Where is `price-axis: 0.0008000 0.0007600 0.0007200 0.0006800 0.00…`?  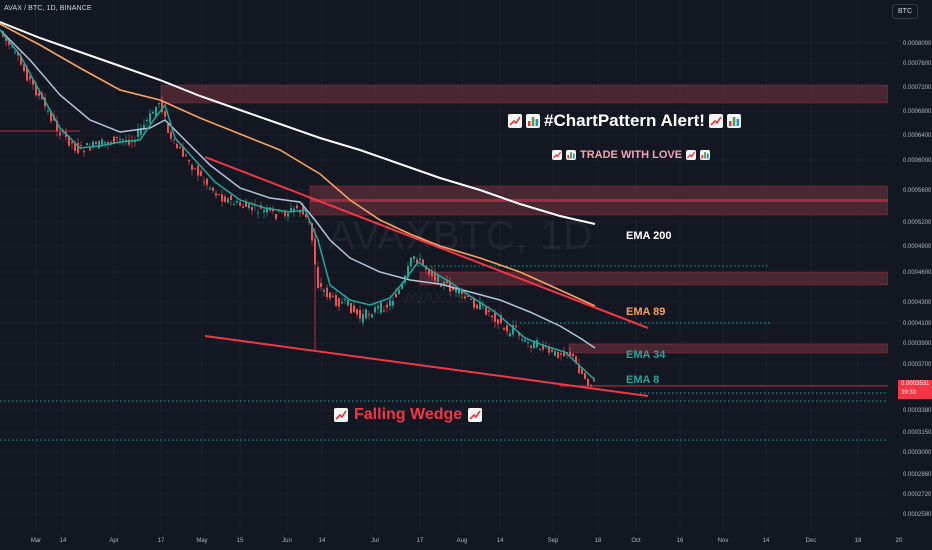 price-axis: 0.0008000 0.0007600 0.0007200 0.0006800 0.00… is located at coordinates (910, 265).